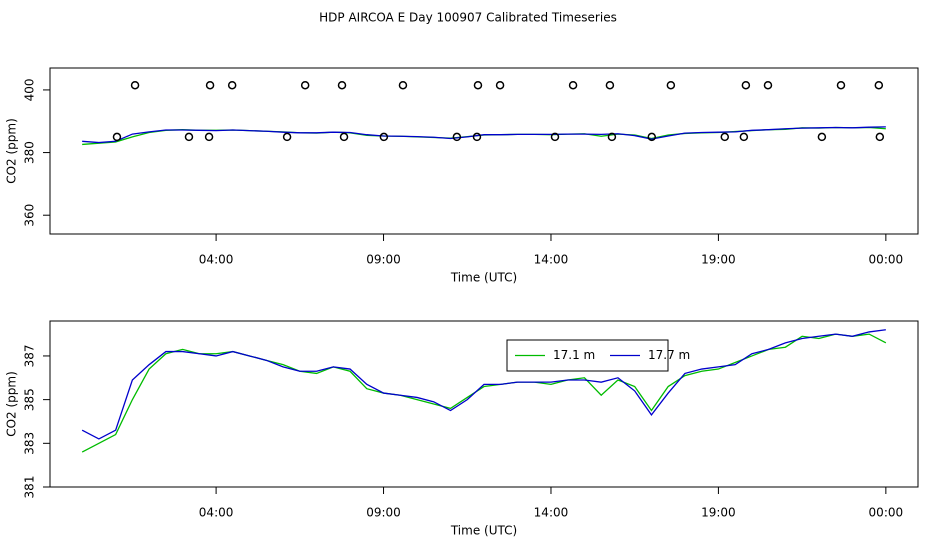 The width and height of the screenshot is (936, 540). I want to click on y-tick-label: 383, so click(30, 443).